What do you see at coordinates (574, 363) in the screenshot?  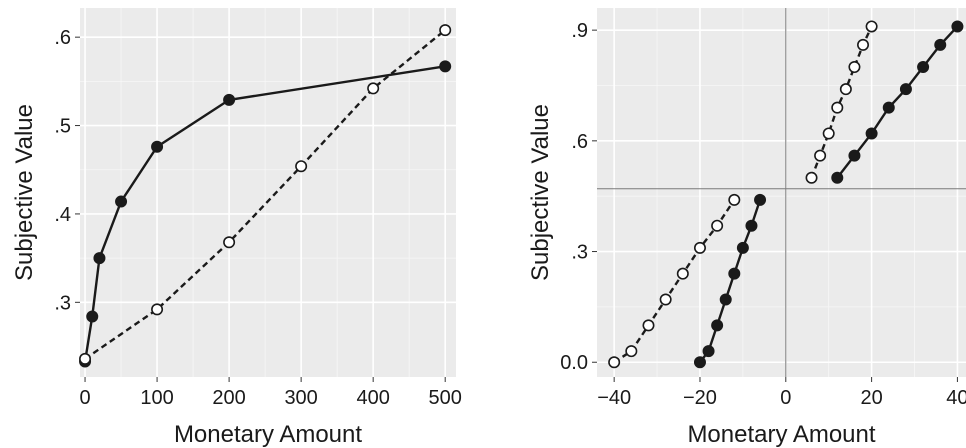 I see `y-tick-label: 0.0` at bounding box center [574, 363].